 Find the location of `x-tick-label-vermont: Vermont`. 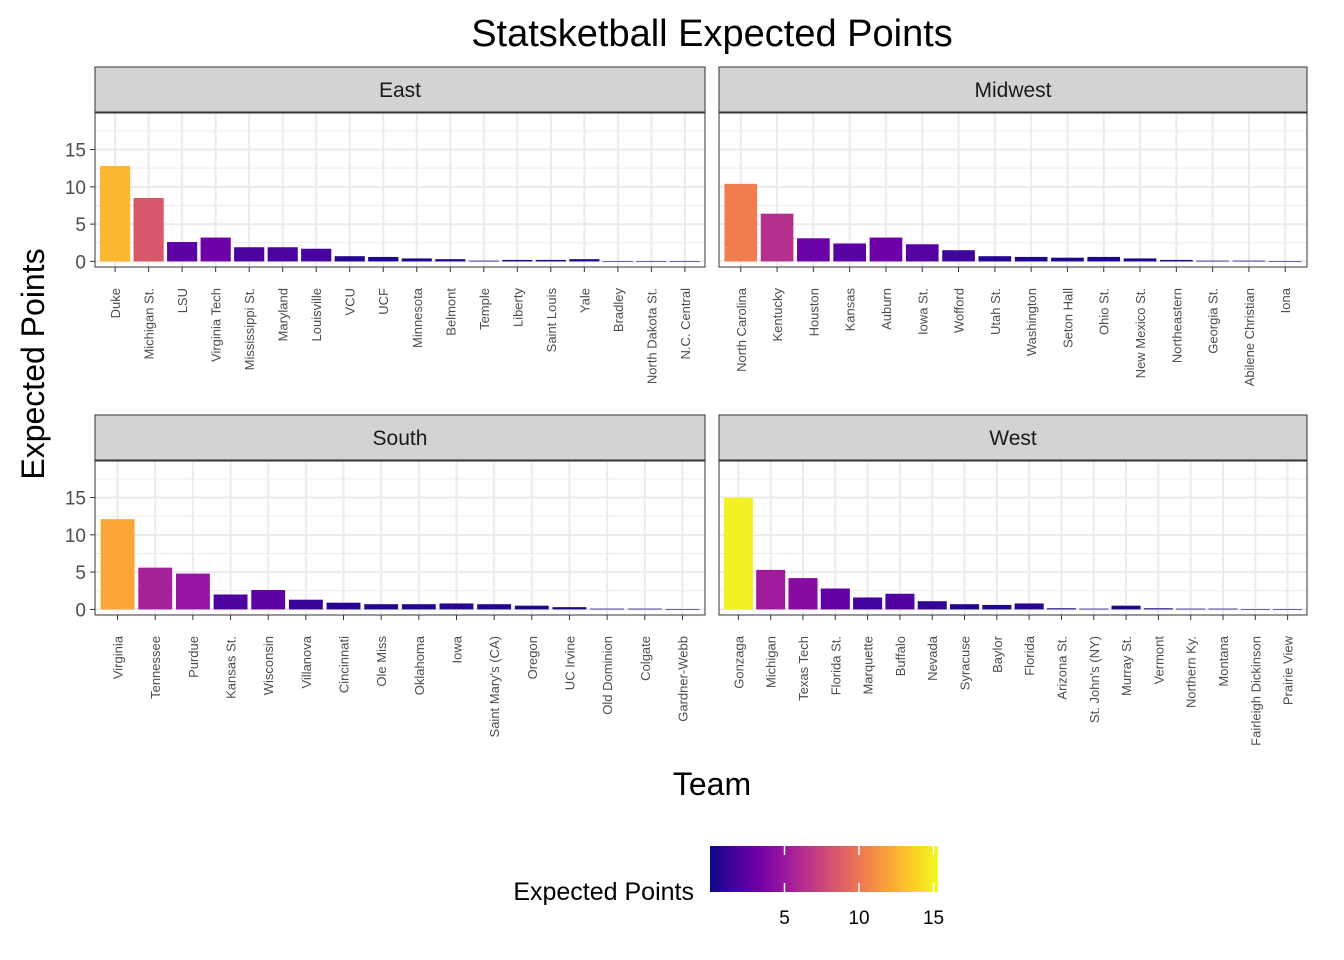

x-tick-label-vermont: Vermont is located at coordinates (1158, 660).